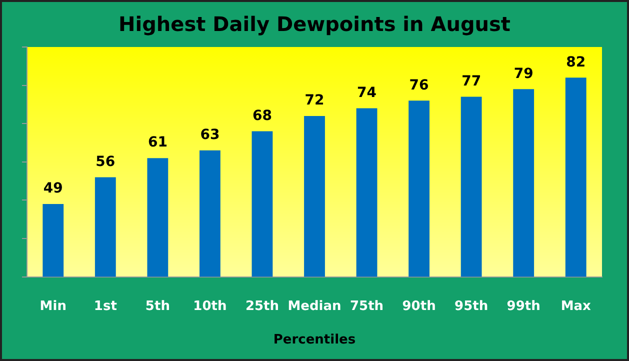  Describe the element at coordinates (576, 306) in the screenshot. I see `x-tick-label: Max` at that location.